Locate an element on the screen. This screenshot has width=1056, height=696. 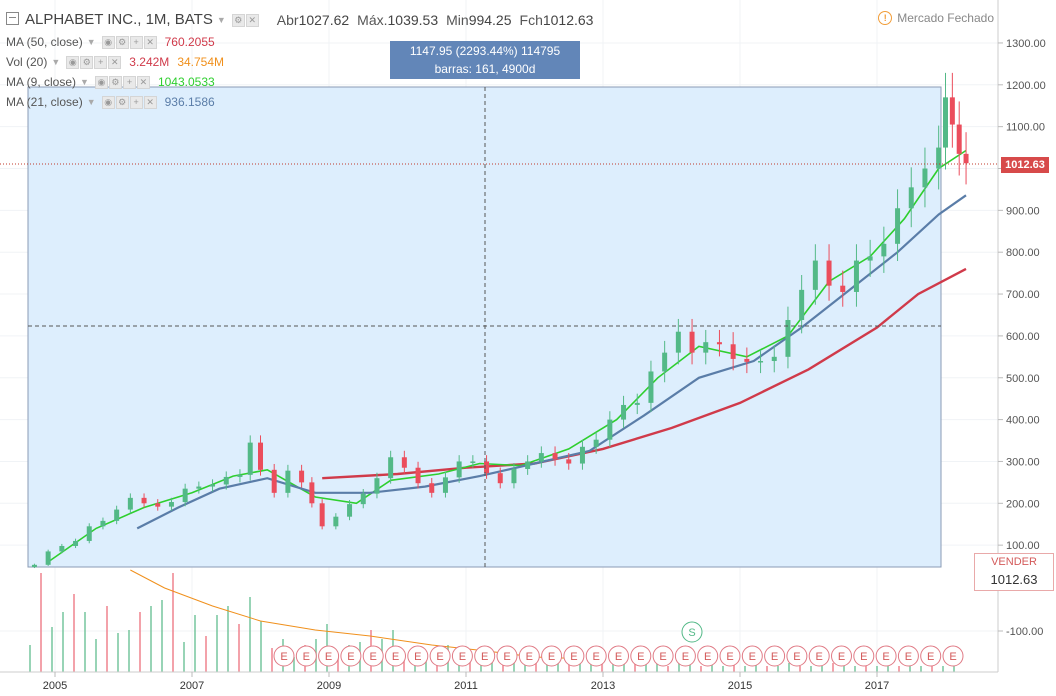
event-markers: S E E E E E E E E E E E E E E E E E E E E E E E E E E E E E E E is located at coordinates (618, 644).